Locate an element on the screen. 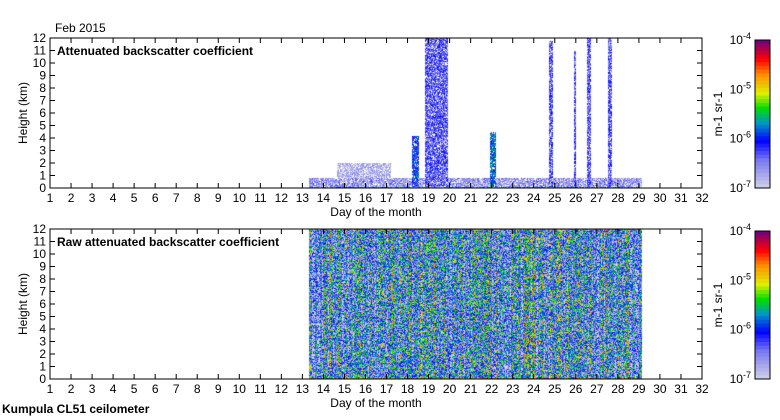 This screenshot has height=420, width=780. x-tick-label: 28 is located at coordinates (618, 198).